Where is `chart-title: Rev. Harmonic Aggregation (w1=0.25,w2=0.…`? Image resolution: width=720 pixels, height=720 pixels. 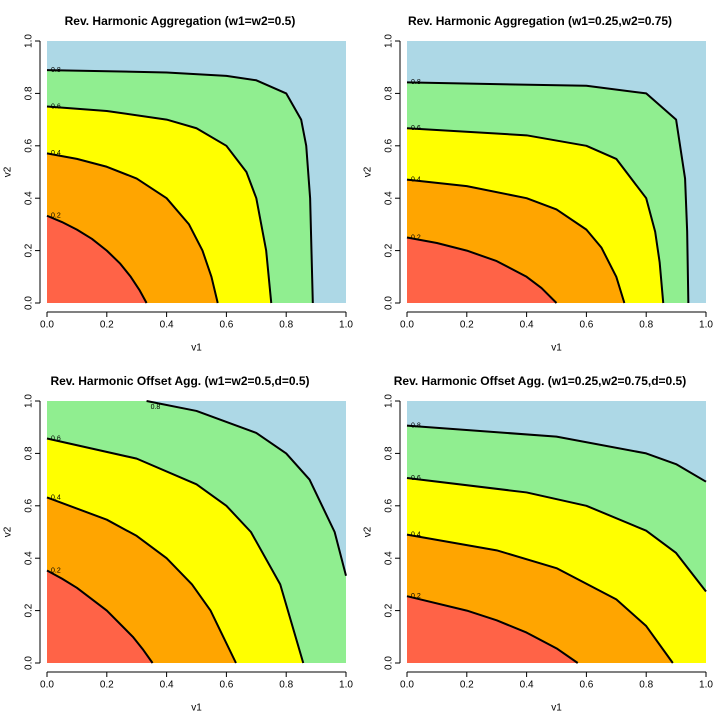
chart-title: Rev. Harmonic Aggregation (w1=0.25,w2=0.… is located at coordinates (540, 21).